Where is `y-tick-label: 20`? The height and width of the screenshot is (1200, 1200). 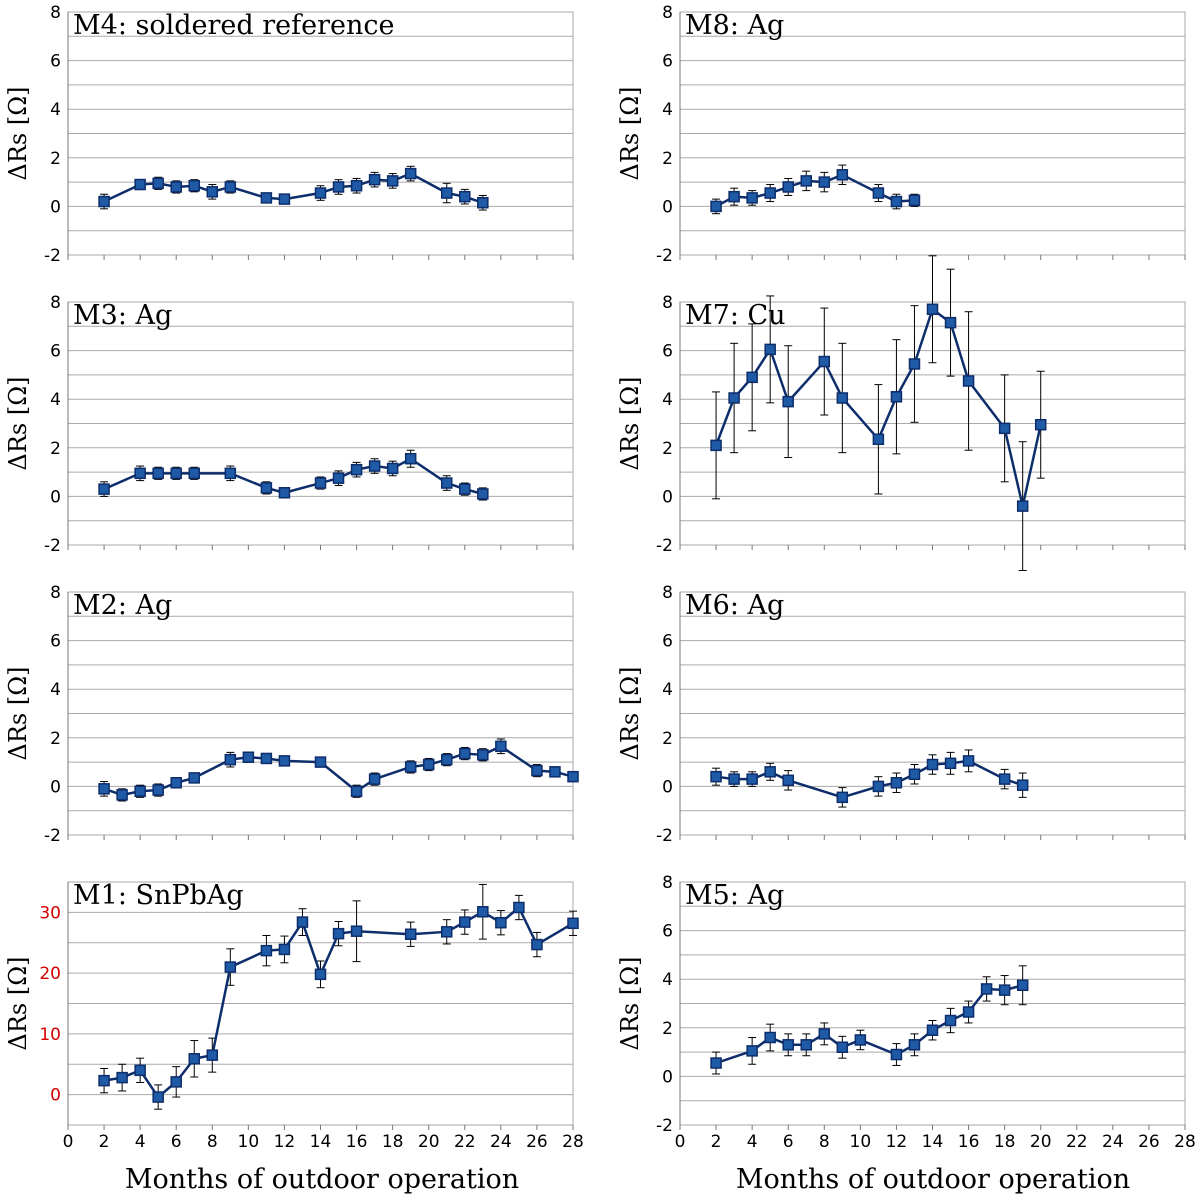
y-tick-label: 20 is located at coordinates (50, 974).